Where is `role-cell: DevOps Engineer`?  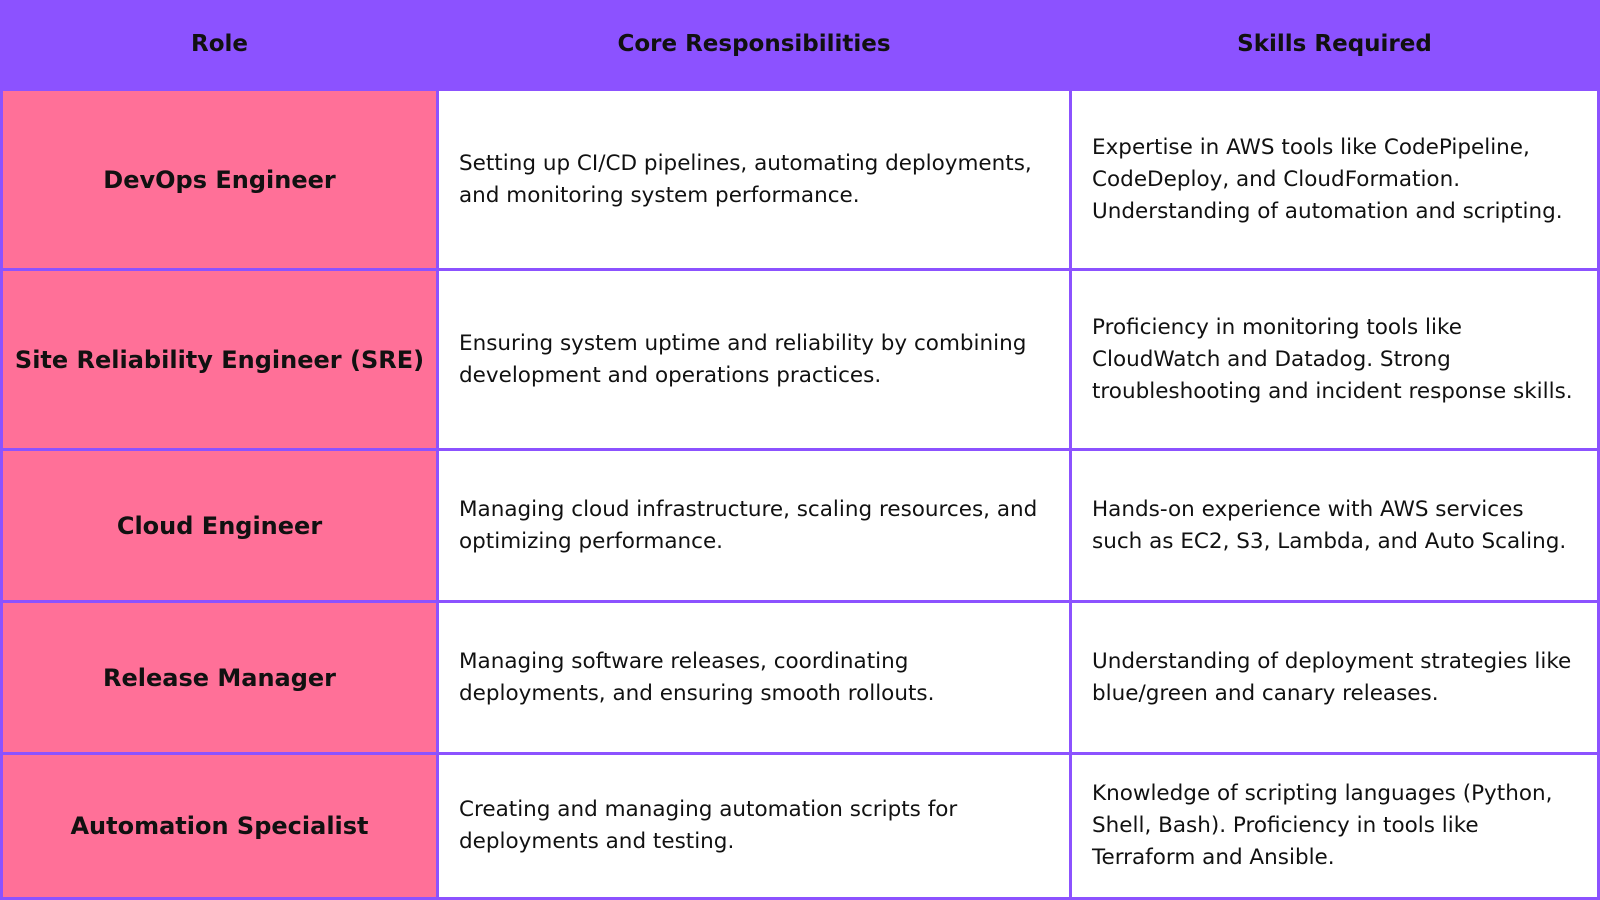
role-cell: DevOps Engineer is located at coordinates (219, 179).